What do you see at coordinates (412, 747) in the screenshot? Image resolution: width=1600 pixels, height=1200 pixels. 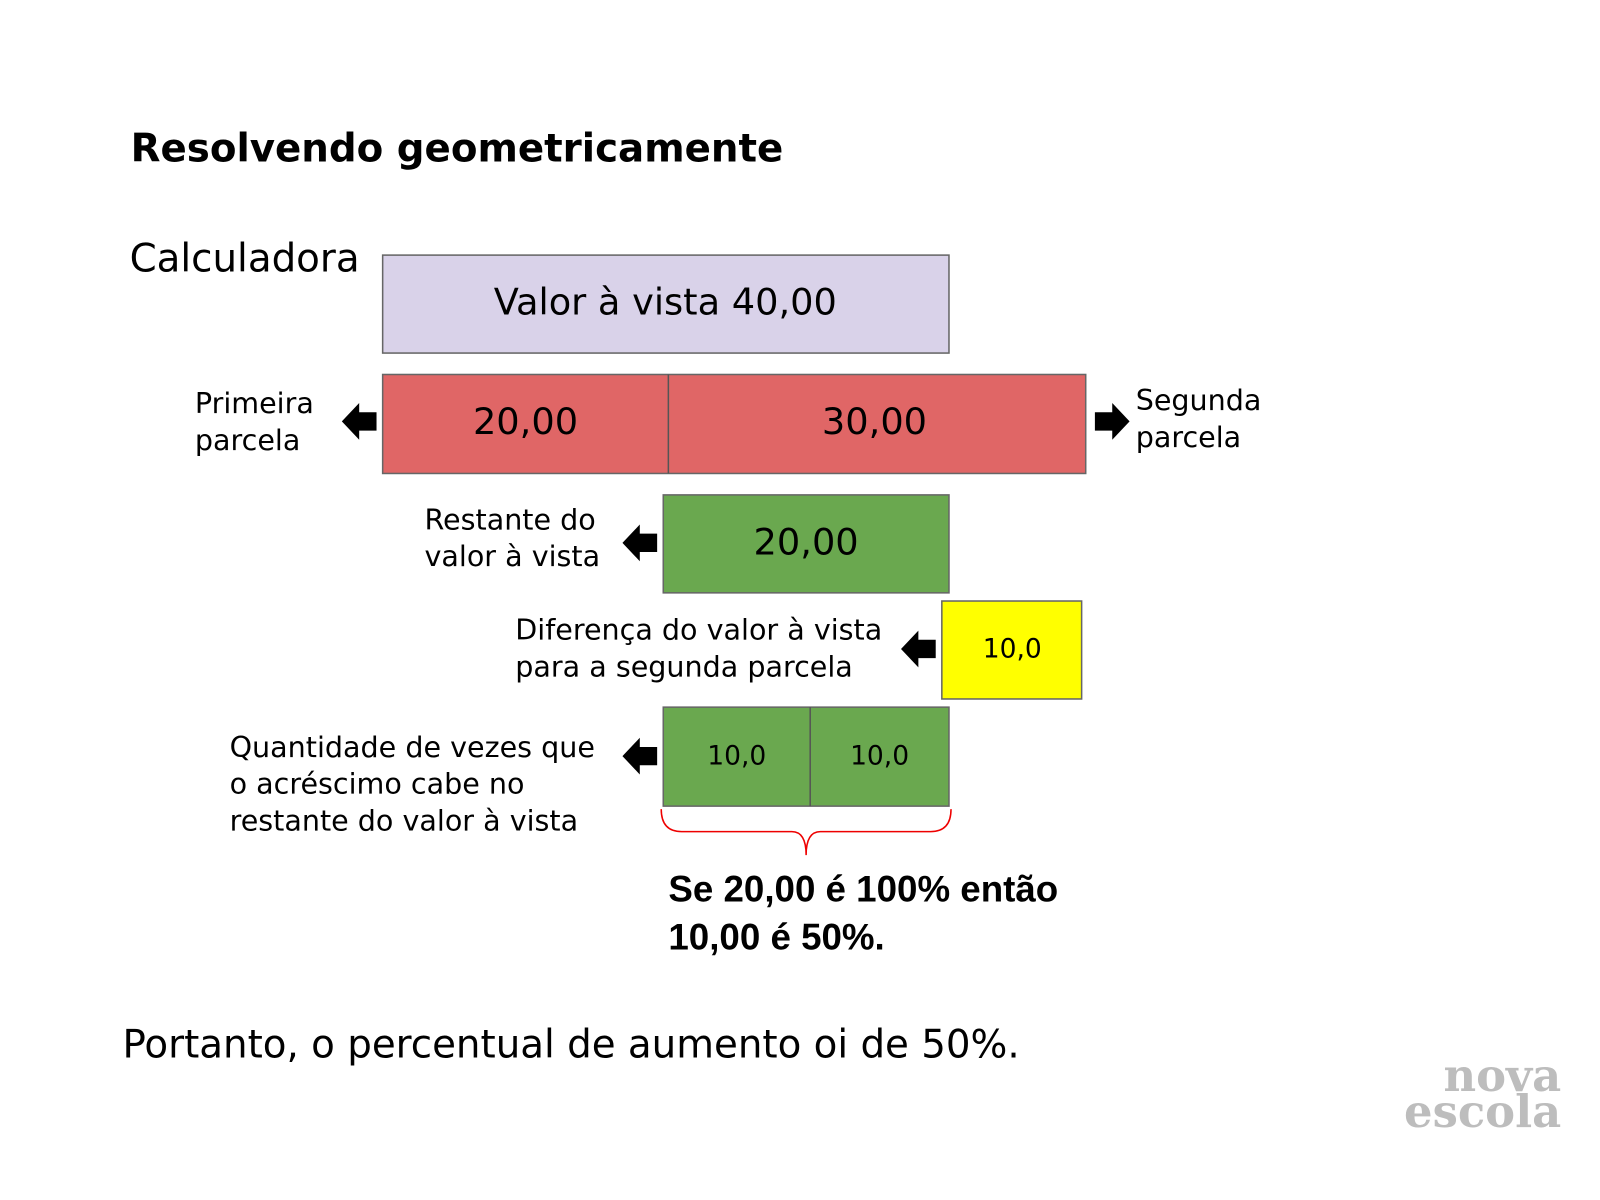 I see `label-line: Quantidade de vezes que` at bounding box center [412, 747].